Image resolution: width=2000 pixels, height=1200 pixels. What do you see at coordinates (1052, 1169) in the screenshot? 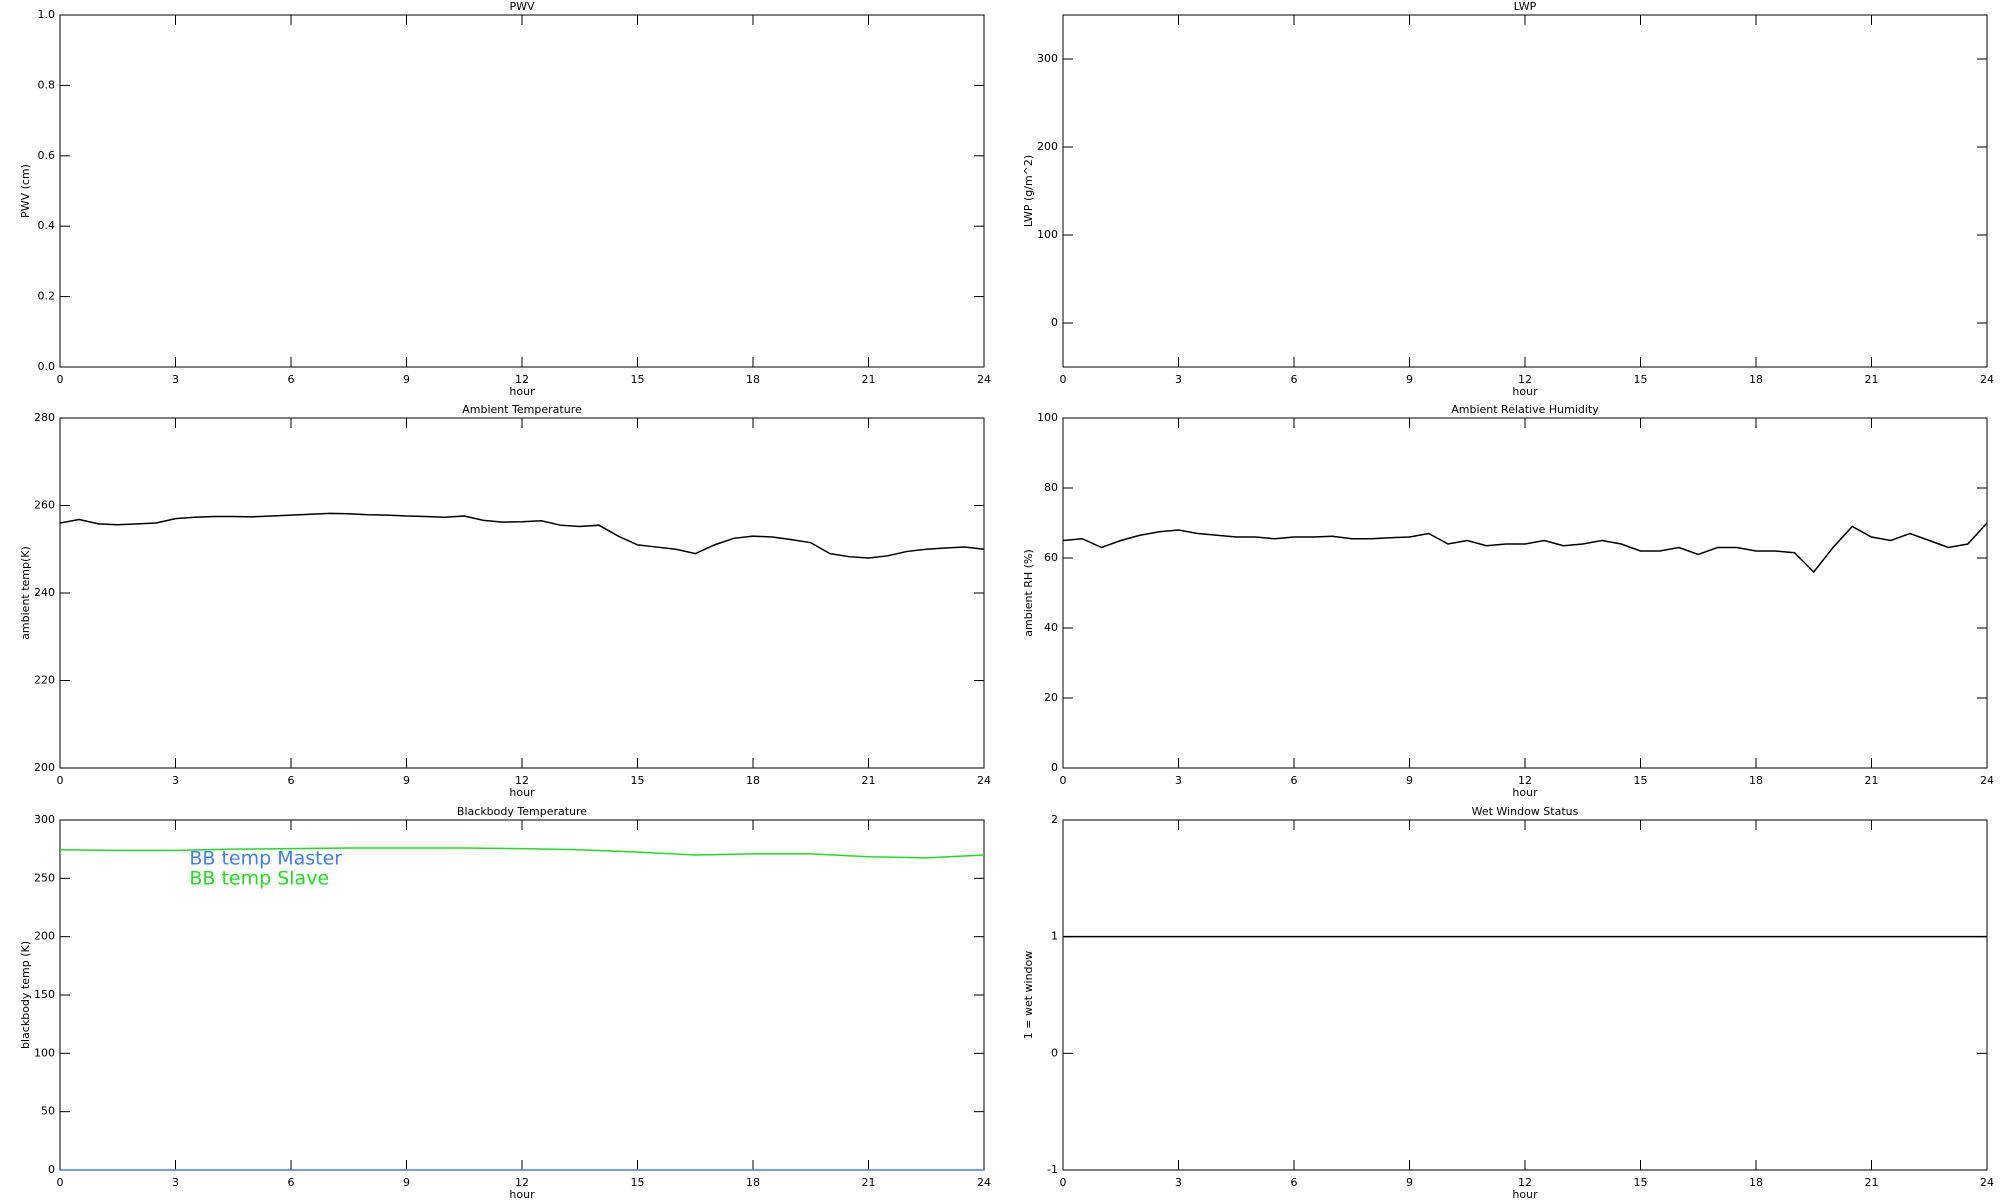
I see `y-tick-label: -1` at bounding box center [1052, 1169].